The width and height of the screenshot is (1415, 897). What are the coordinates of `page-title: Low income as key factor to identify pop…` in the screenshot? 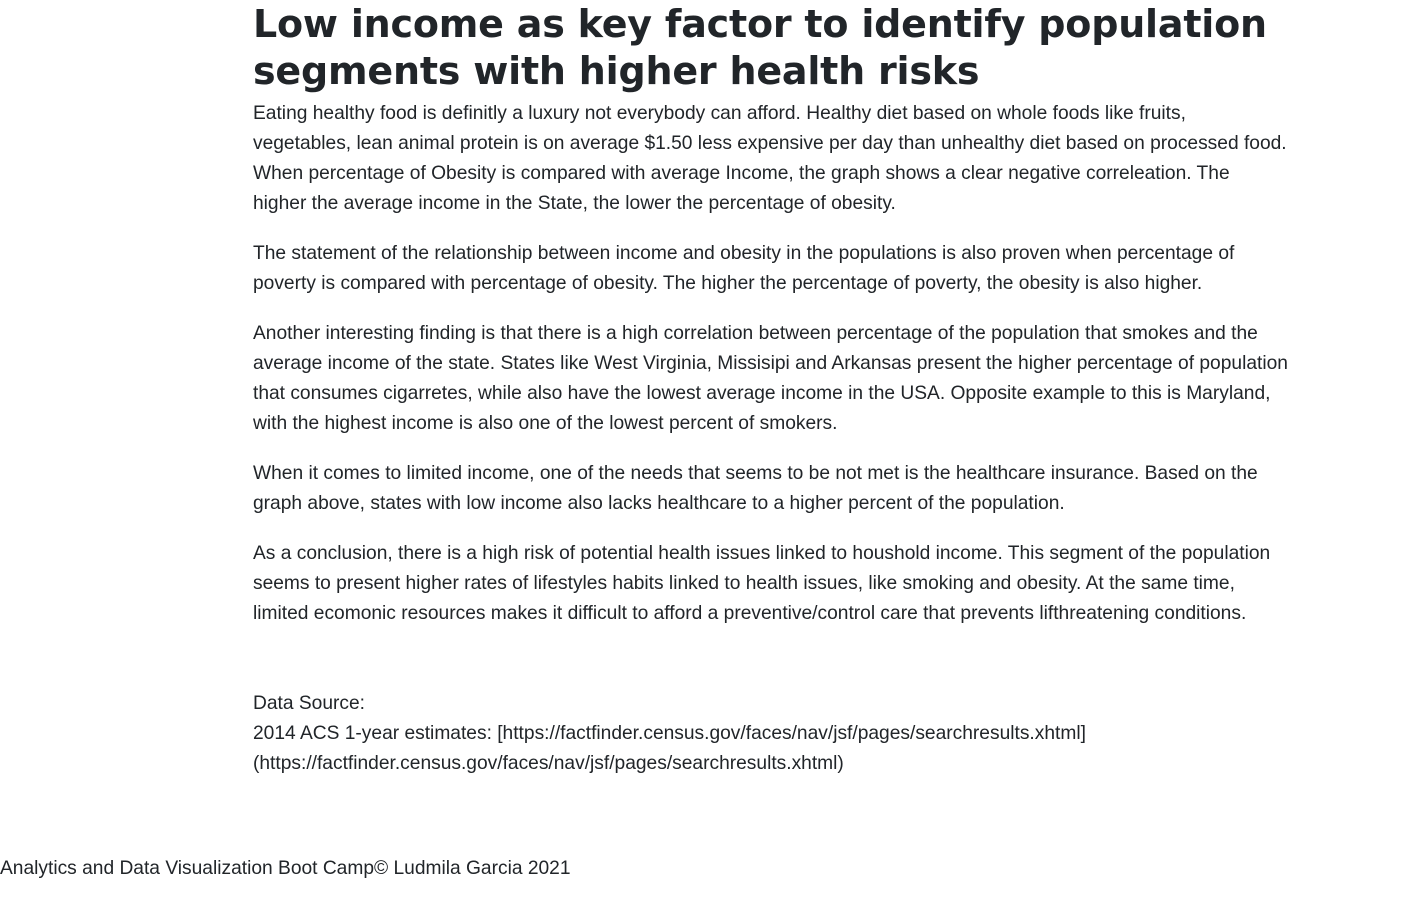 It's located at (760, 47).